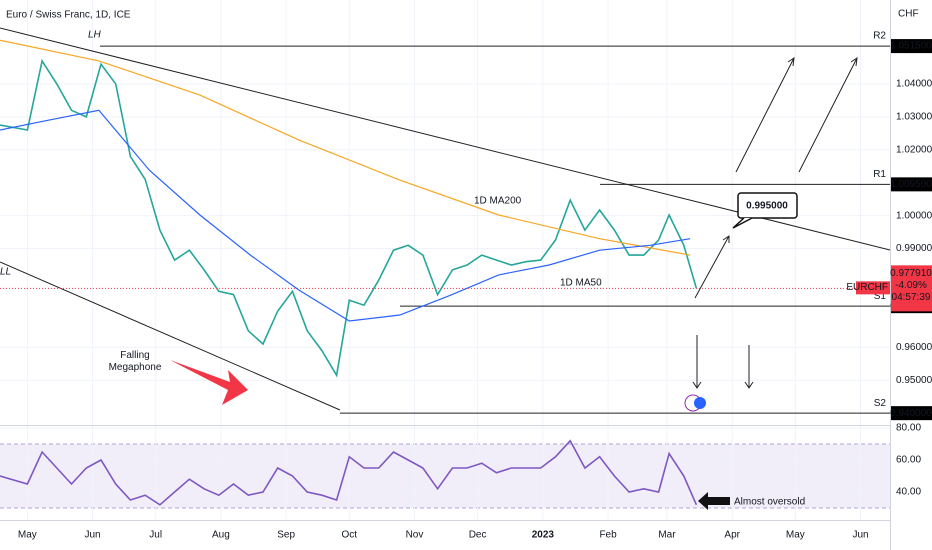 The height and width of the screenshot is (550, 932). Describe the element at coordinates (135, 361) in the screenshot. I see `annotation: Falling Megaphone` at that location.